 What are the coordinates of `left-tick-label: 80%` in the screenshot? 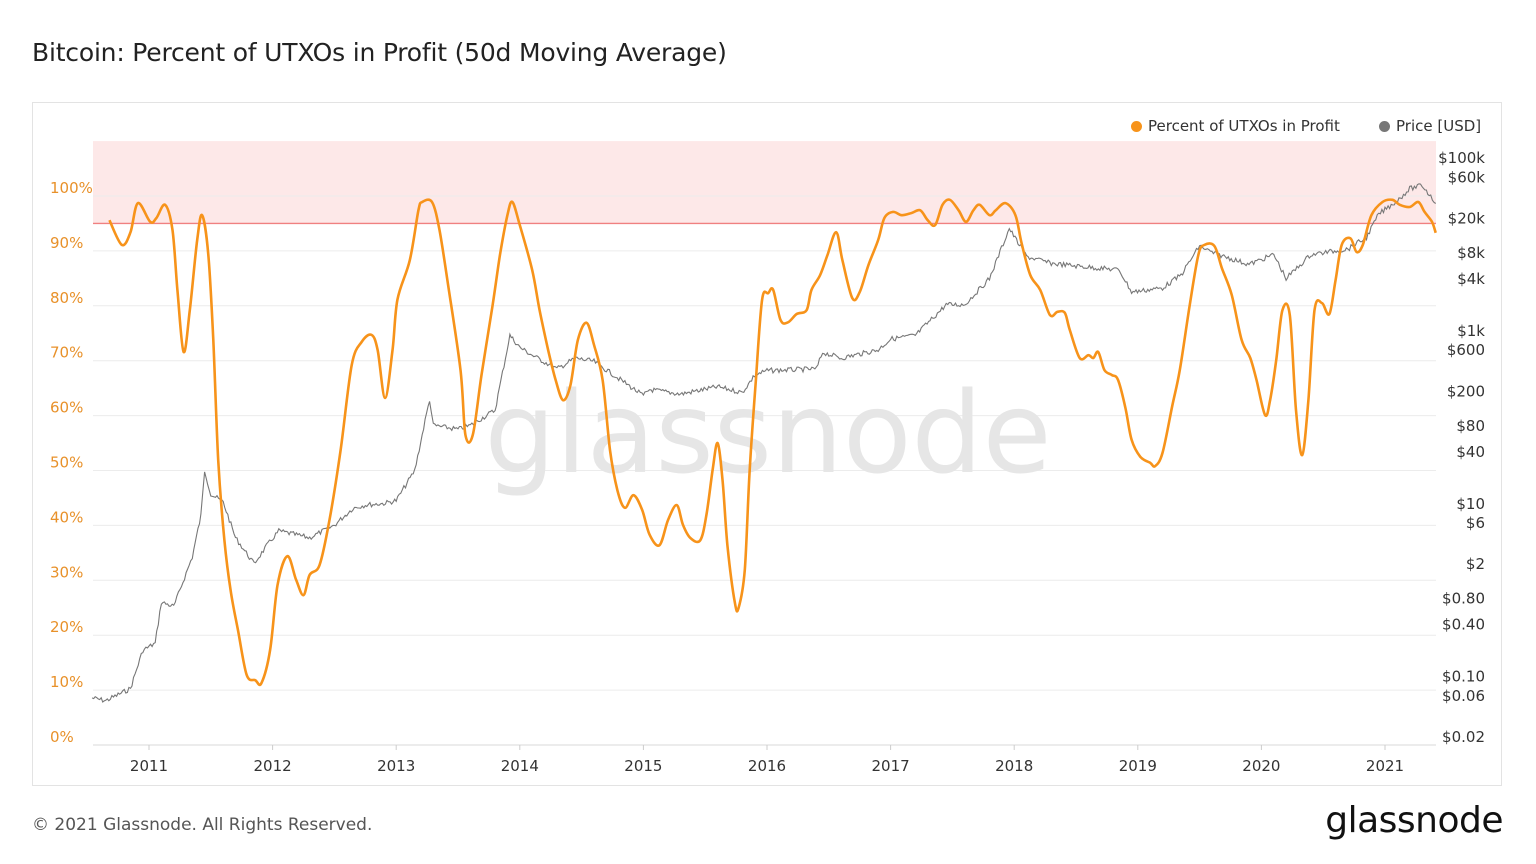 It's located at (66, 298).